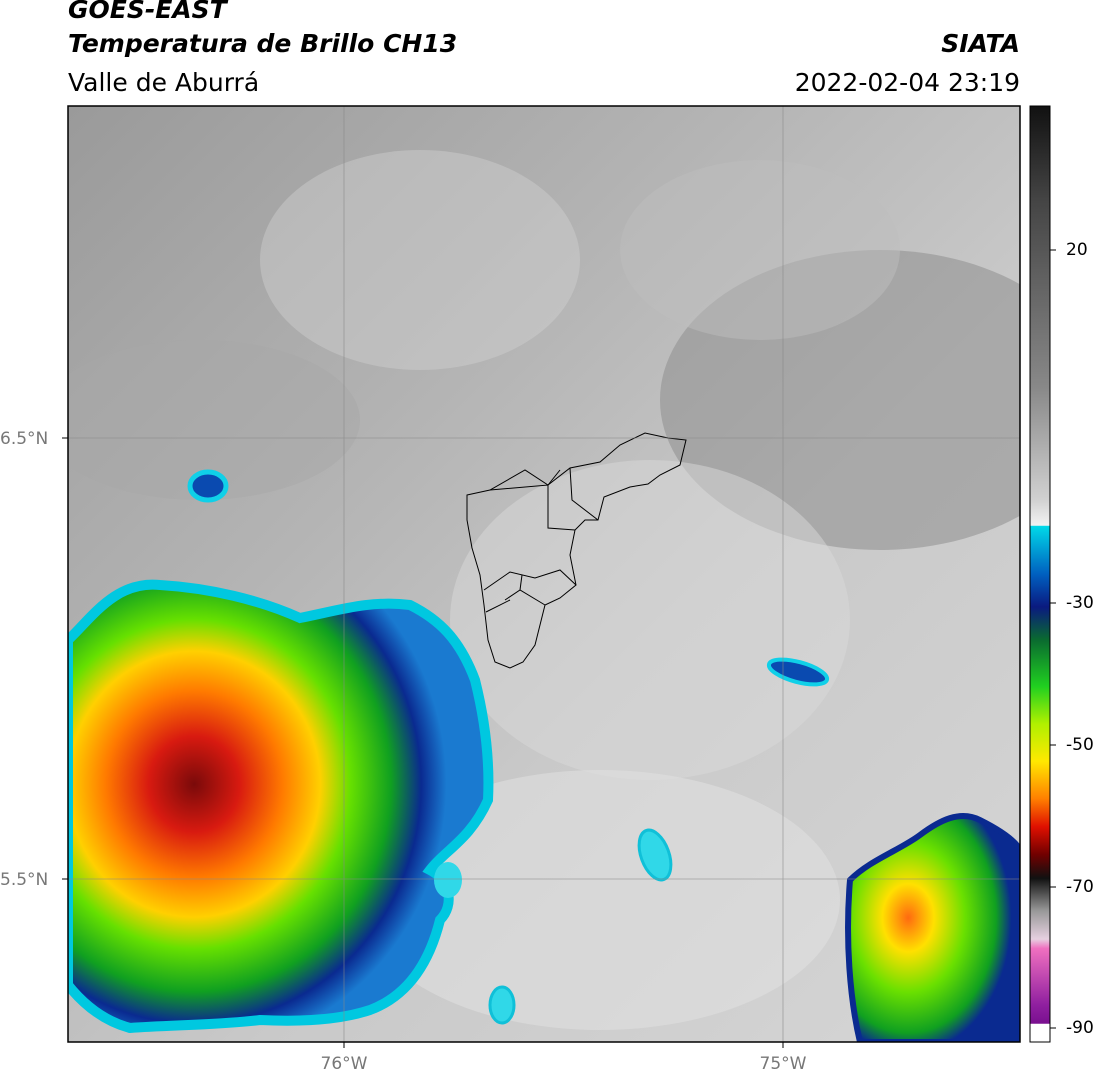  I want to click on colorbar-tick-minus70: -70, so click(1080, 887).